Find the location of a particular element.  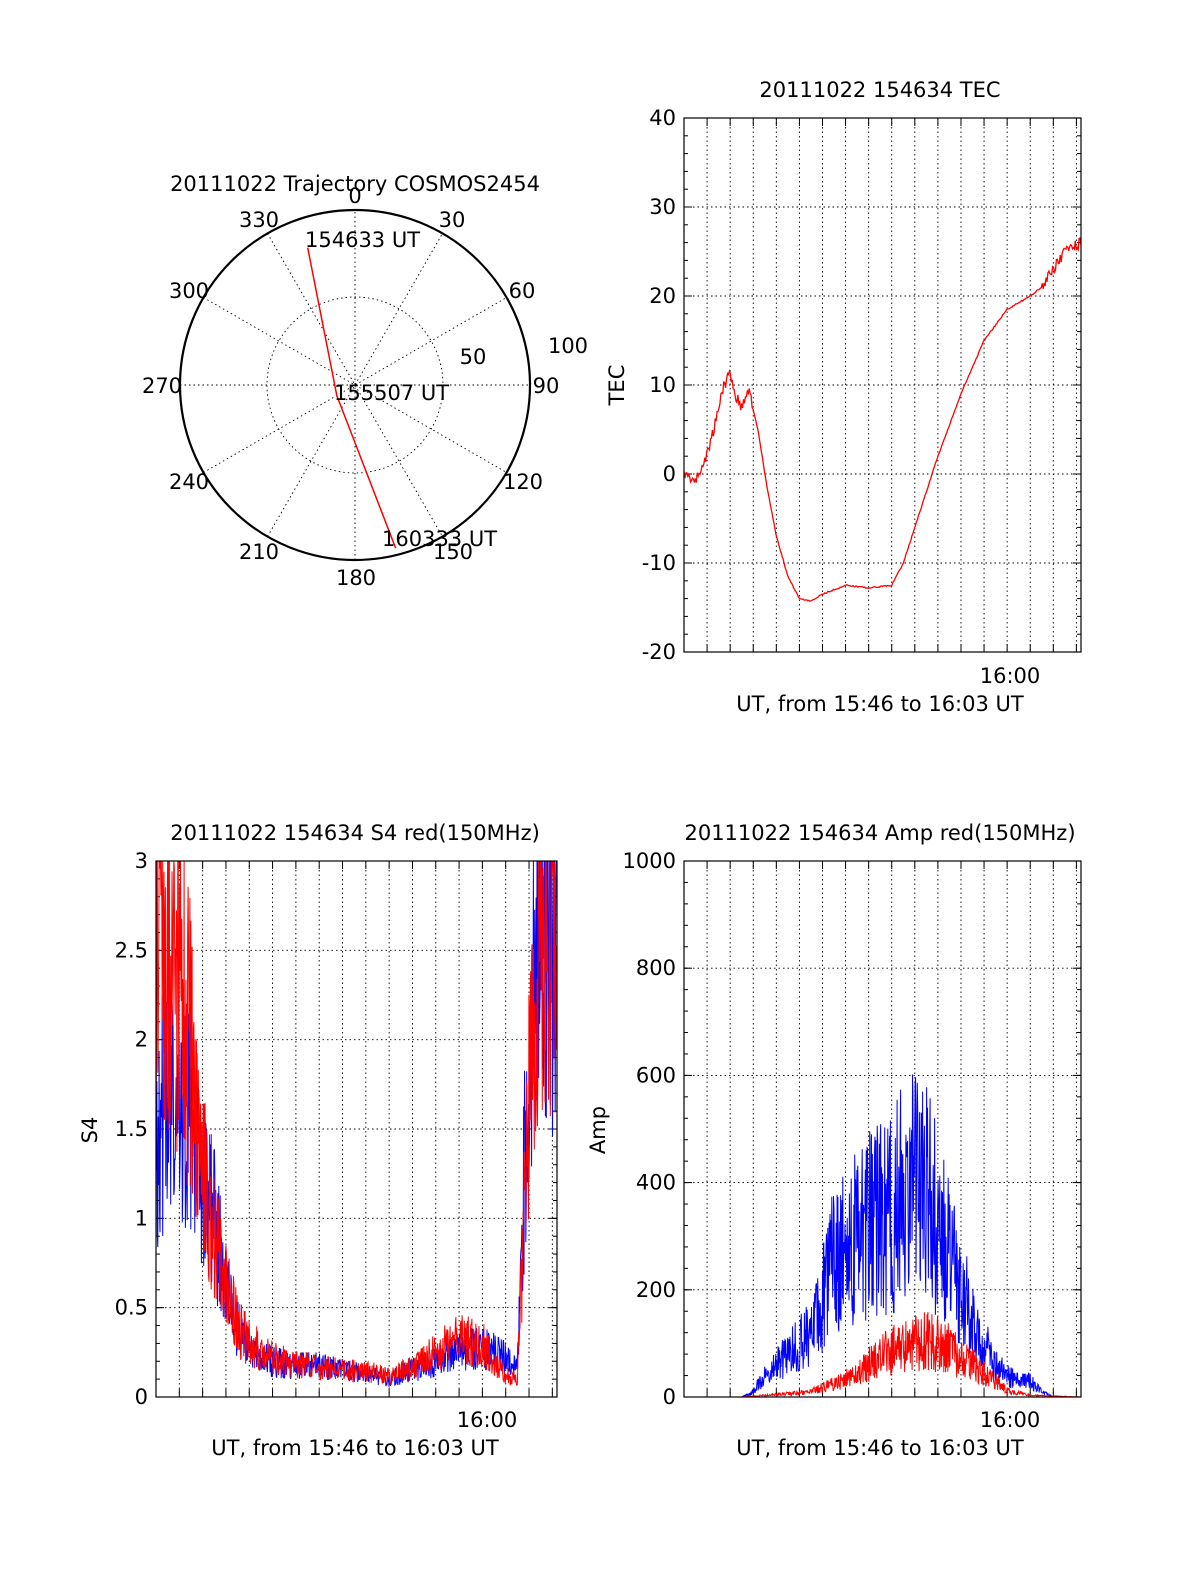

s4-y-tick-label: 1.5 is located at coordinates (131, 1129).